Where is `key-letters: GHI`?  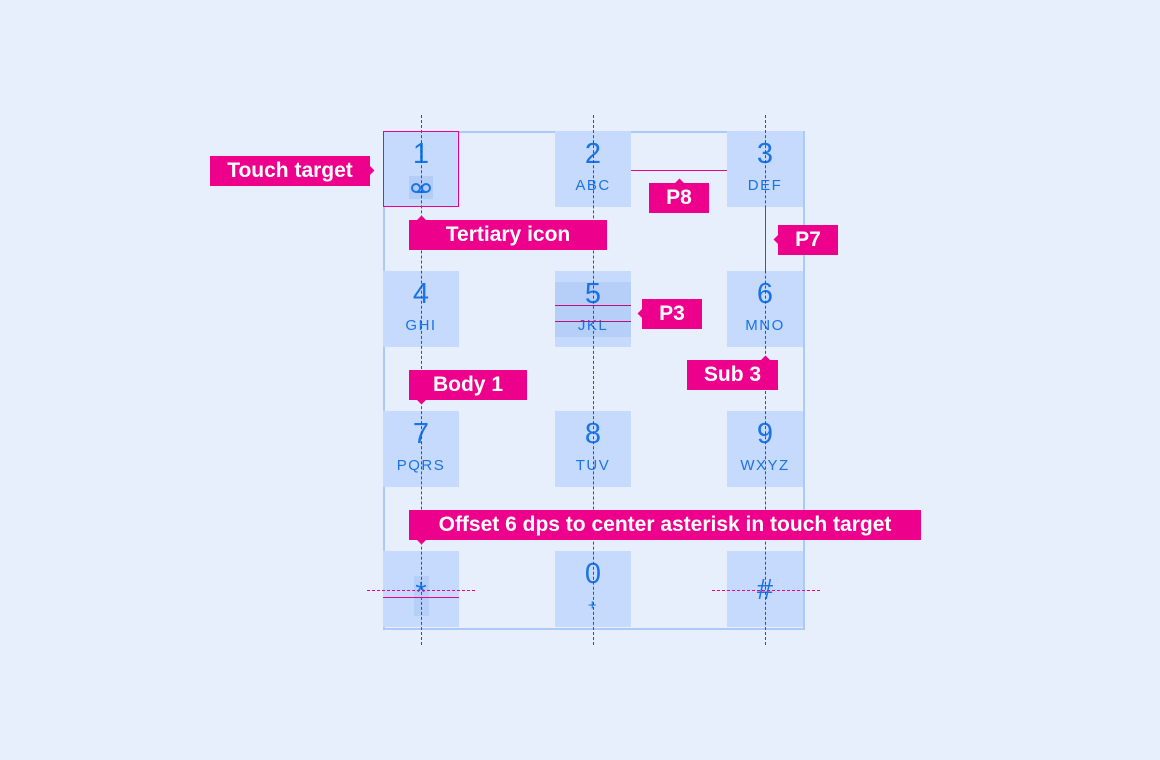 key-letters: GHI is located at coordinates (421, 325).